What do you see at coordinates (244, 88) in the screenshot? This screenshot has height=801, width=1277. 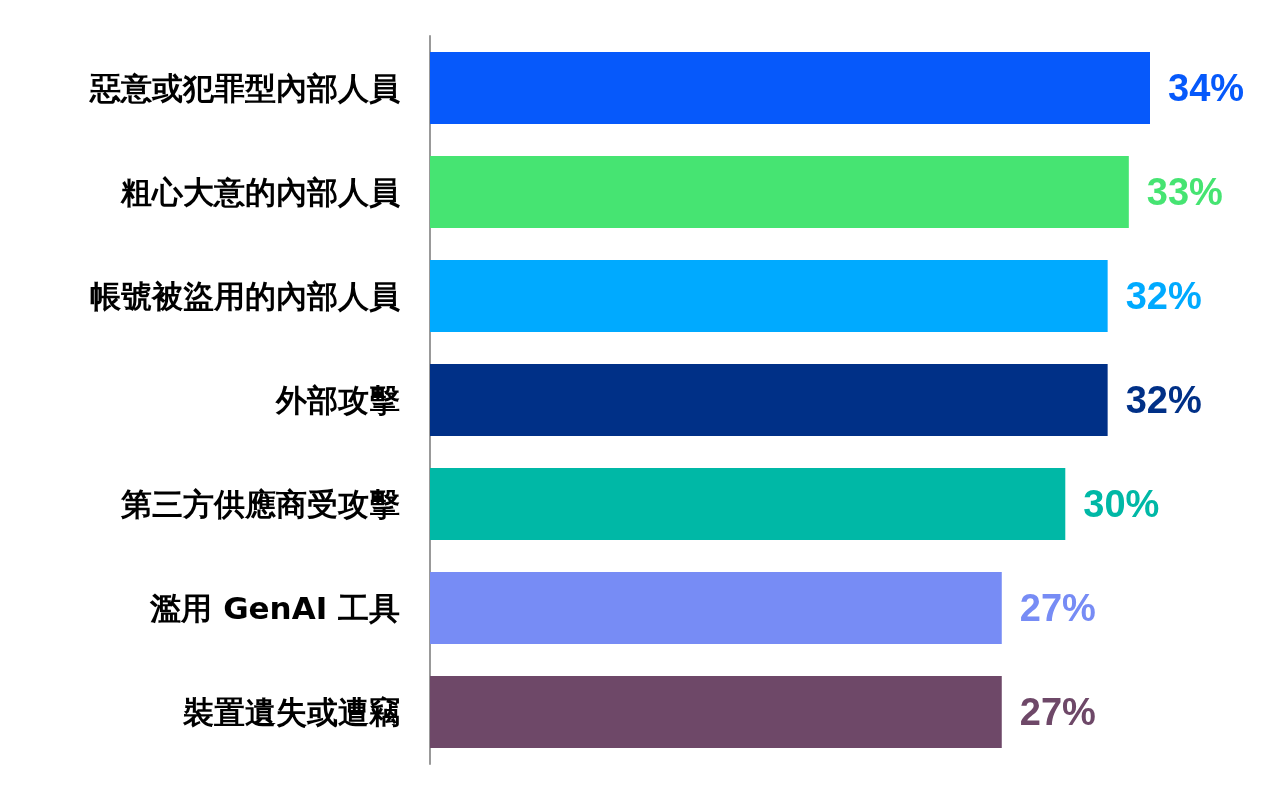 I see `y-tick-label: 惡意或犯罪型內部人員` at bounding box center [244, 88].